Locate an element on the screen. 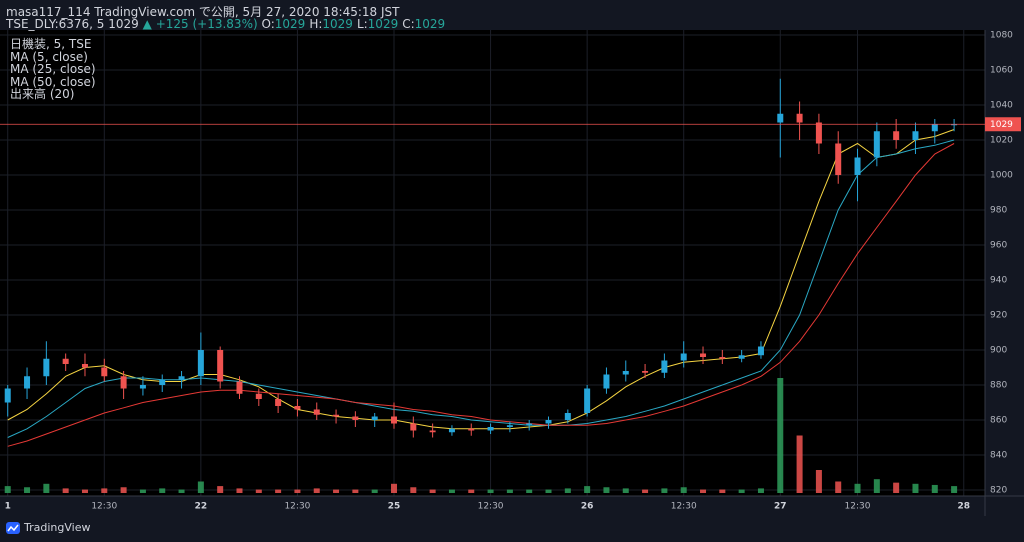 The height and width of the screenshot is (542, 1024). legend-row: MA (25, close) is located at coordinates (53, 69).